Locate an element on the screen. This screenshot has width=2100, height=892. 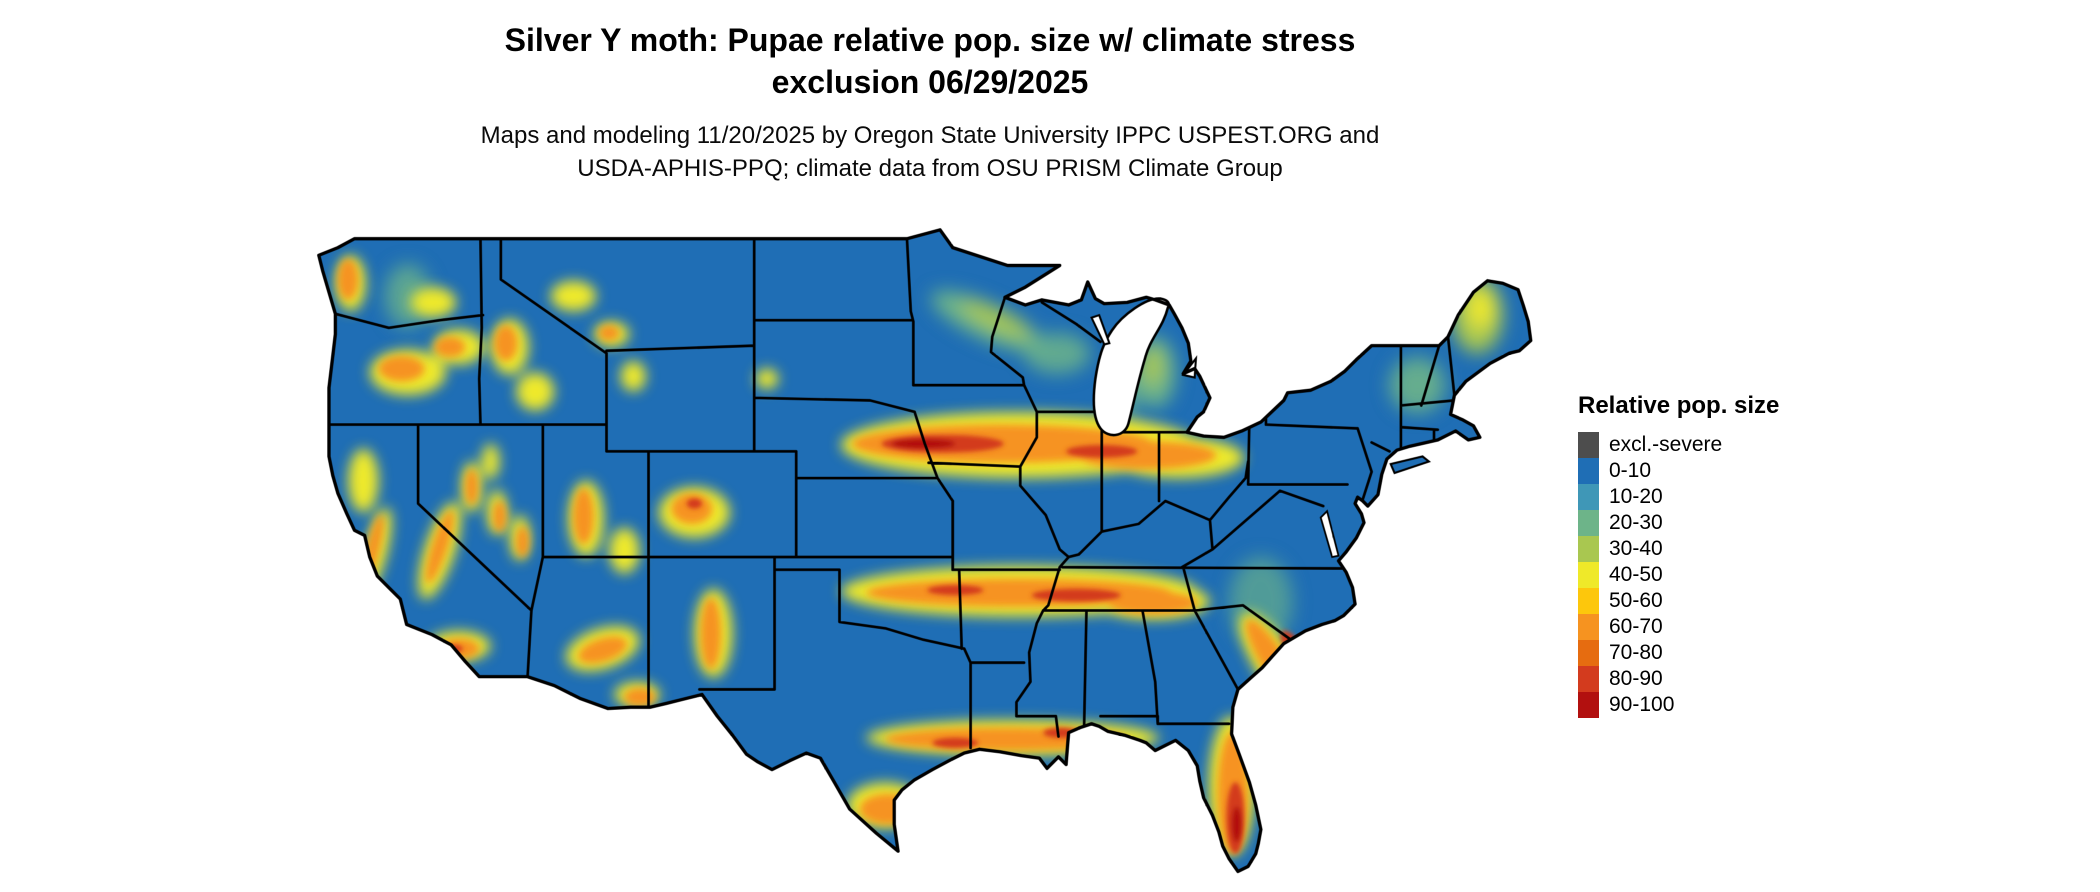
legend-item: 80-90 is located at coordinates (1678, 679).